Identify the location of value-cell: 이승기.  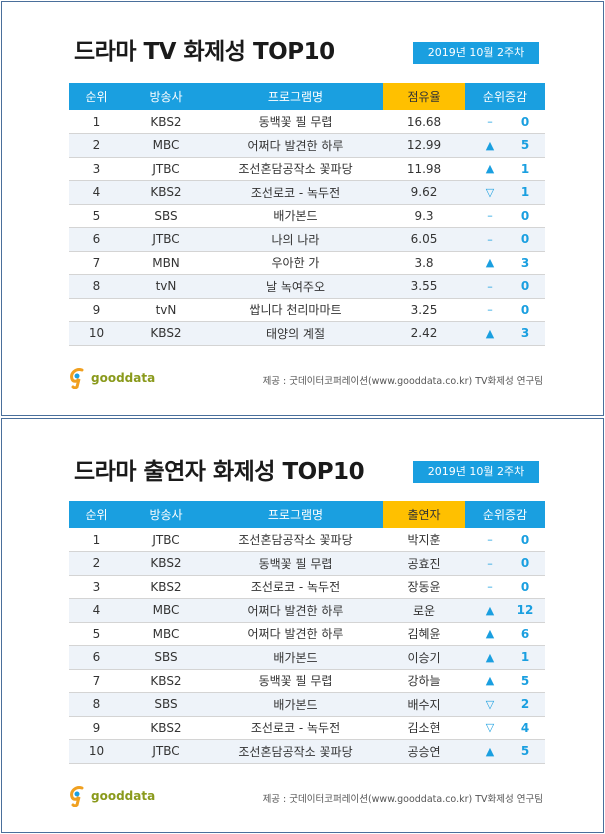
(424, 657).